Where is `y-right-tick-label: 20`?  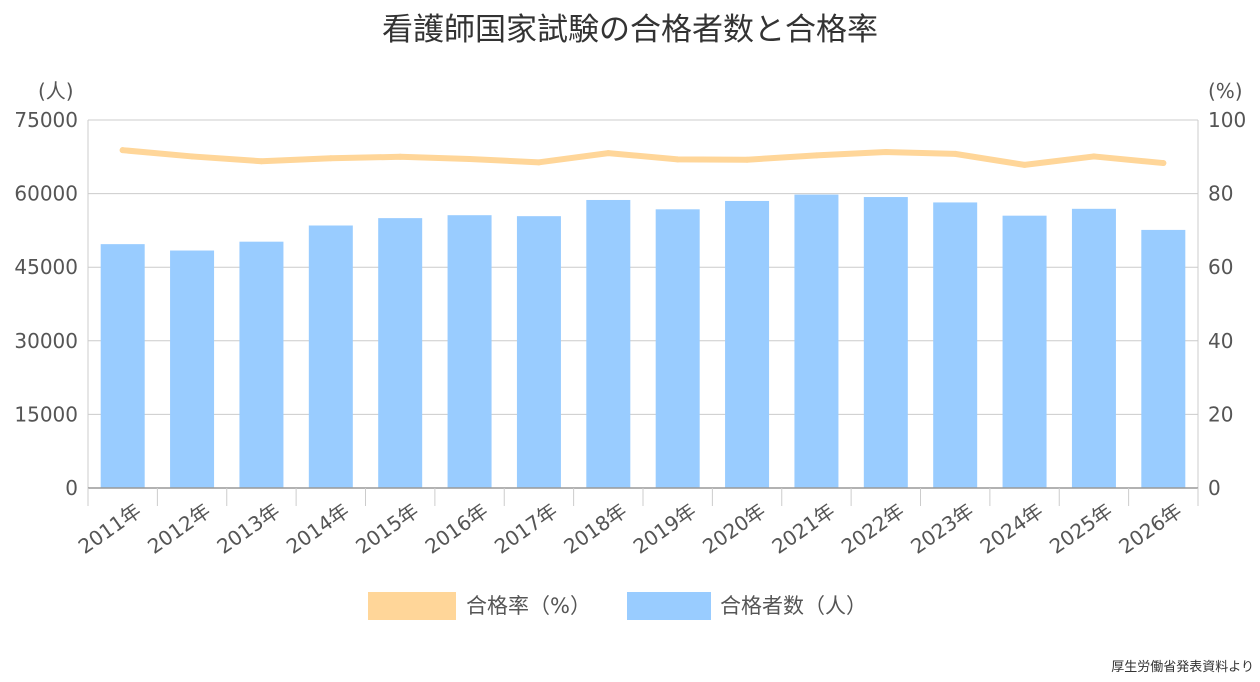 y-right-tick-label: 20 is located at coordinates (1220, 414).